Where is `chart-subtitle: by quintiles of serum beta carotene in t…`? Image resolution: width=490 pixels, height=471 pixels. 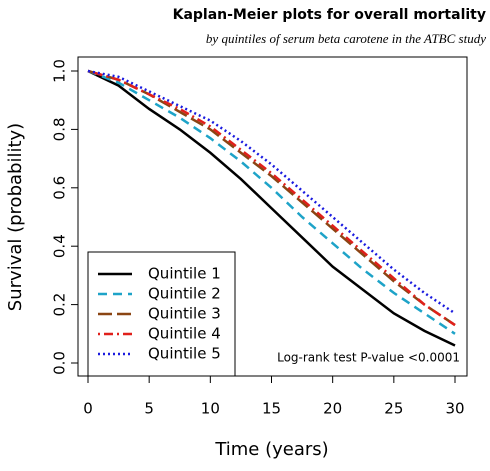
chart-subtitle: by quintiles of serum beta carotene in t… is located at coordinates (346, 38).